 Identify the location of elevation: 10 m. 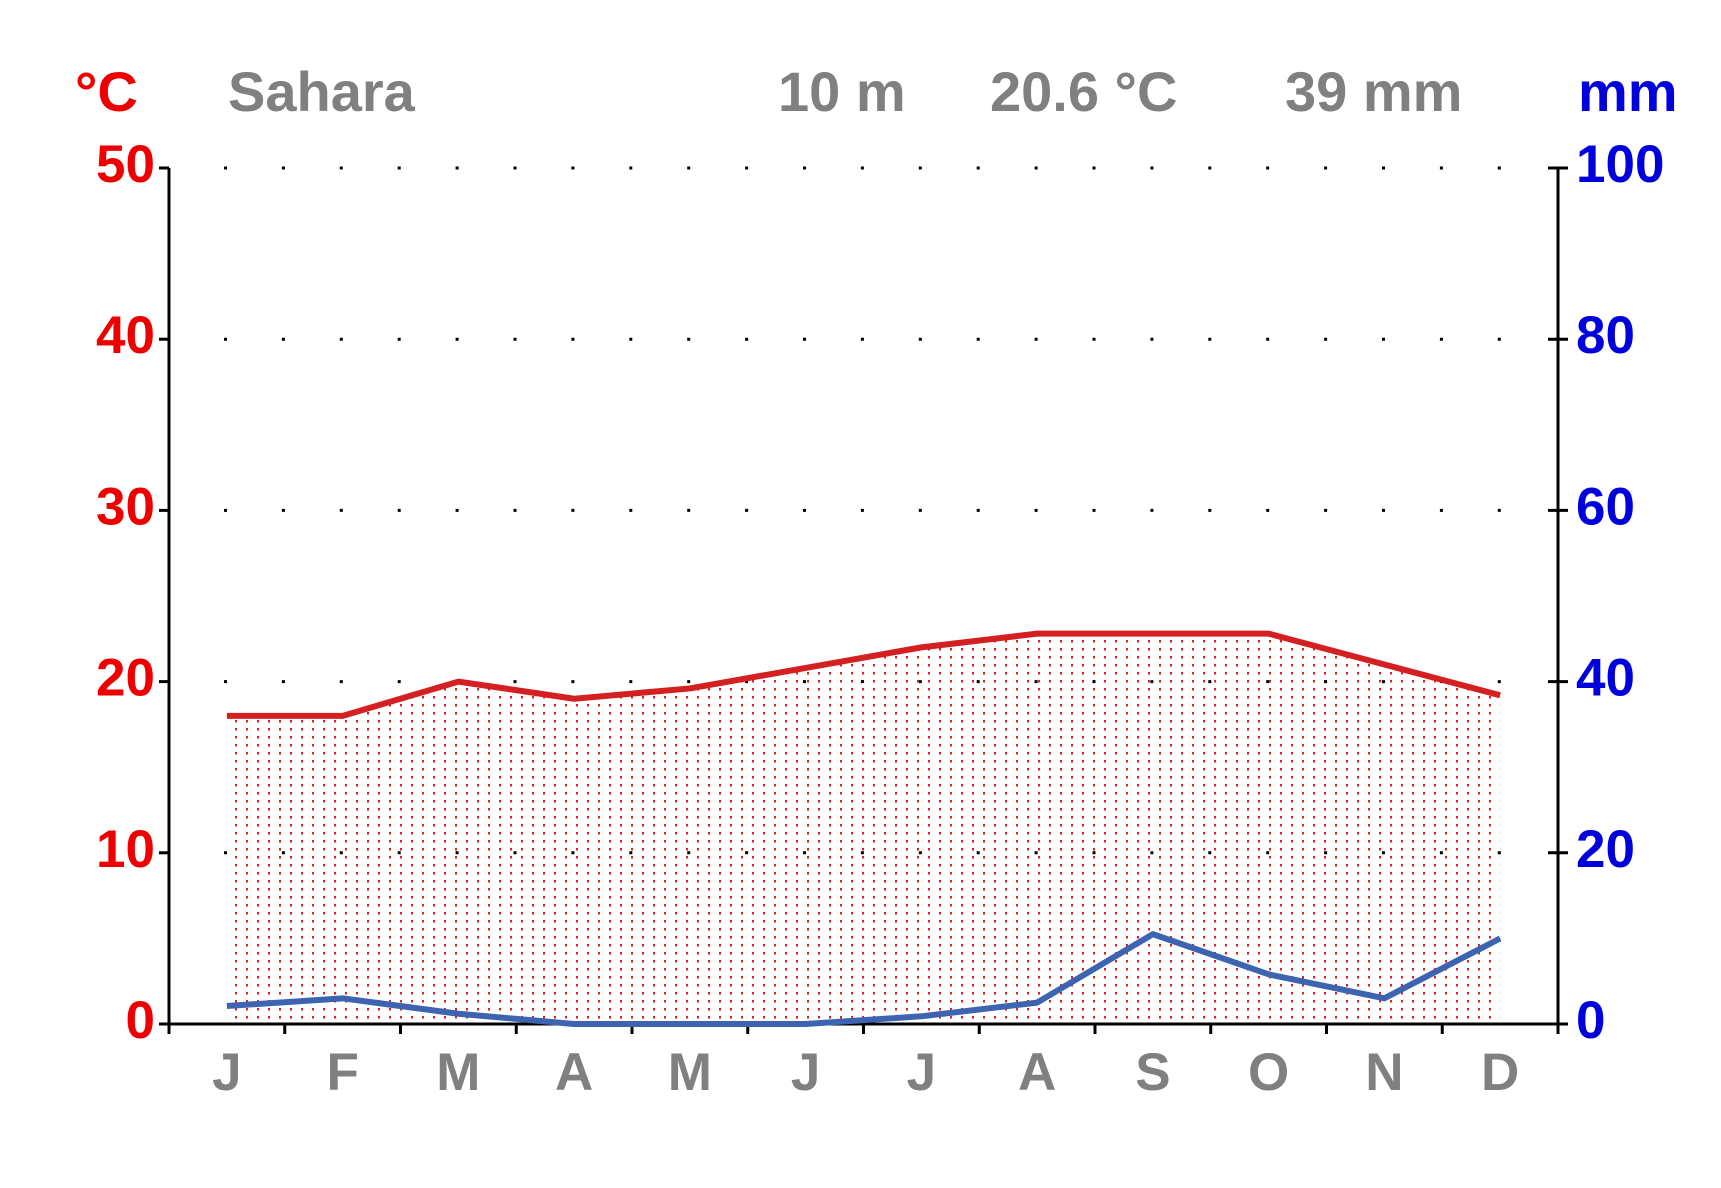
(842, 91).